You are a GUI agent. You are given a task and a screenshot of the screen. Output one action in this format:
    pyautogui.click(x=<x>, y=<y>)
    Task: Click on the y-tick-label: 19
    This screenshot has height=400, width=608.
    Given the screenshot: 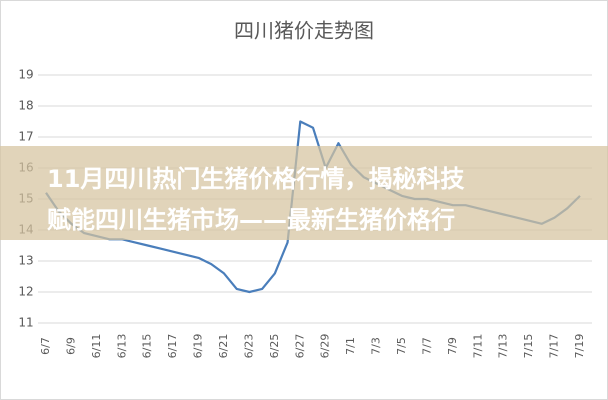 What is the action you would take?
    pyautogui.click(x=25, y=75)
    